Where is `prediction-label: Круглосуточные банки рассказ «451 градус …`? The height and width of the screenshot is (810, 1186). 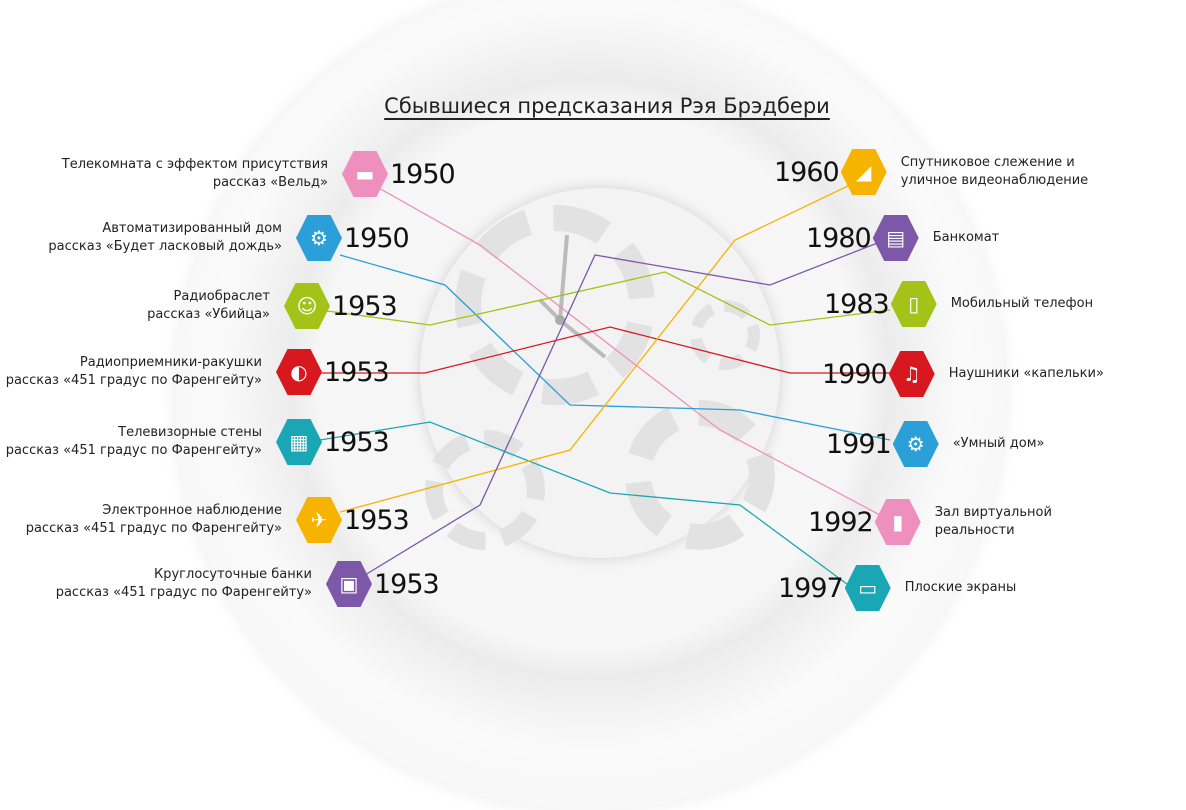 prediction-label: Круглосуточные банки рассказ «451 градус … is located at coordinates (184, 584).